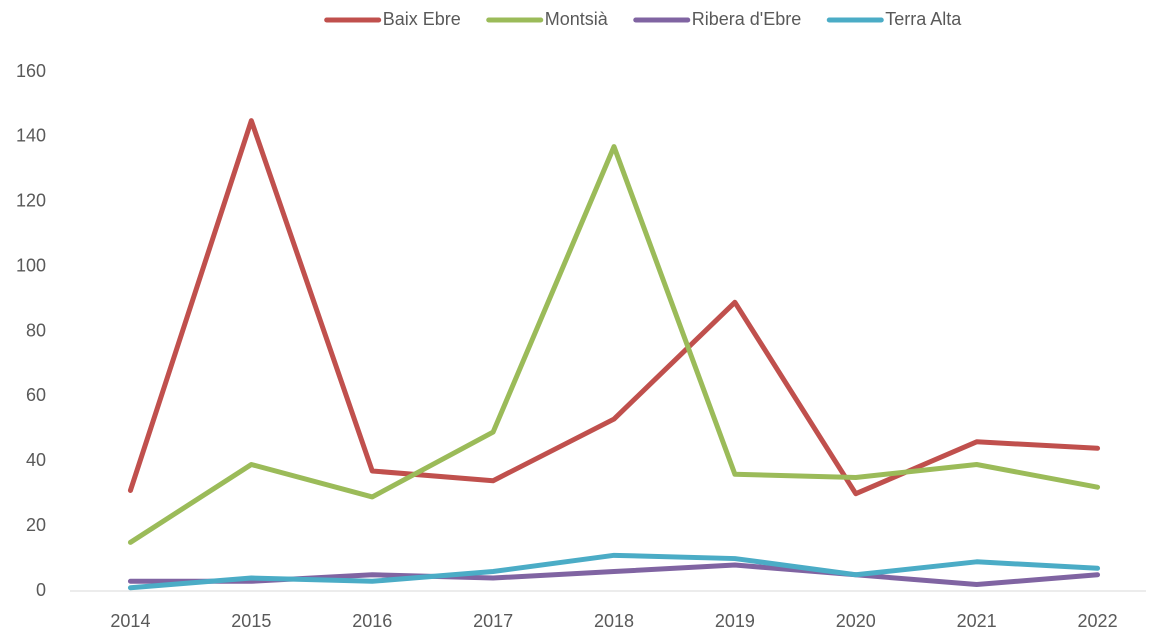 This screenshot has width=1158, height=632. I want to click on y-tick-label: 40, so click(36, 460).